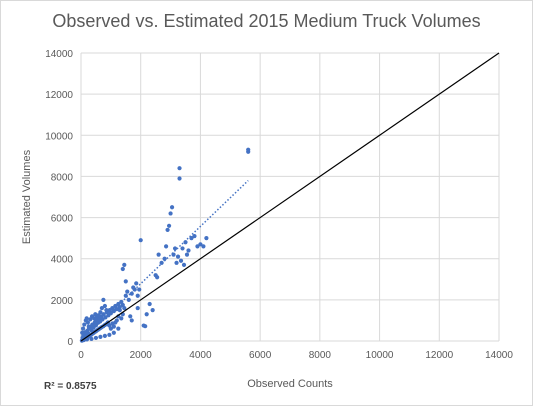 The height and width of the screenshot is (406, 533). I want to click on y-tick-label: 10000, so click(59, 136).